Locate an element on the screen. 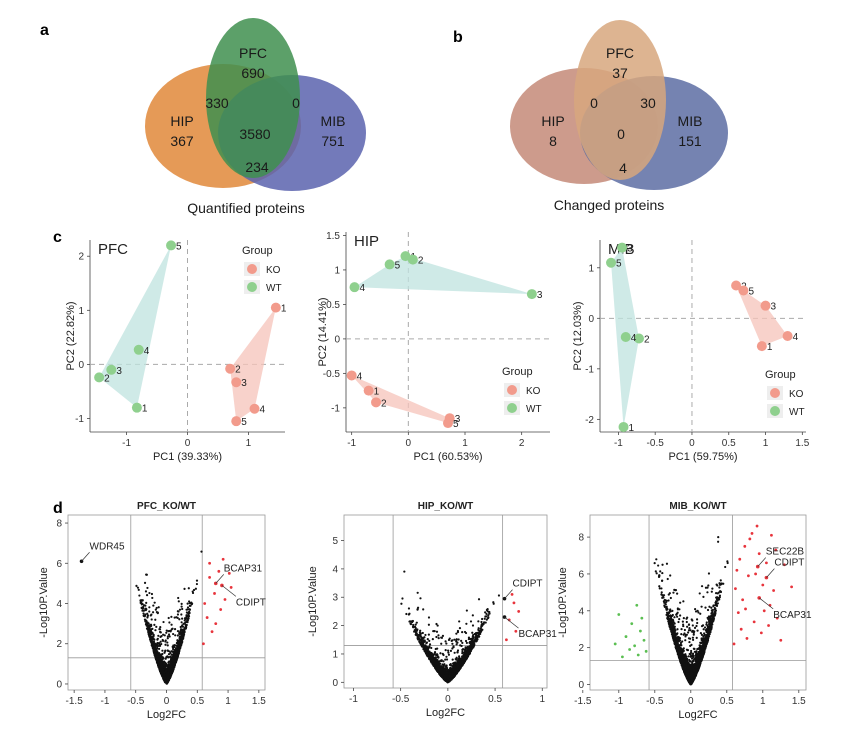 The width and height of the screenshot is (862, 737). venn-changed-all: 0 is located at coordinates (621, 134).